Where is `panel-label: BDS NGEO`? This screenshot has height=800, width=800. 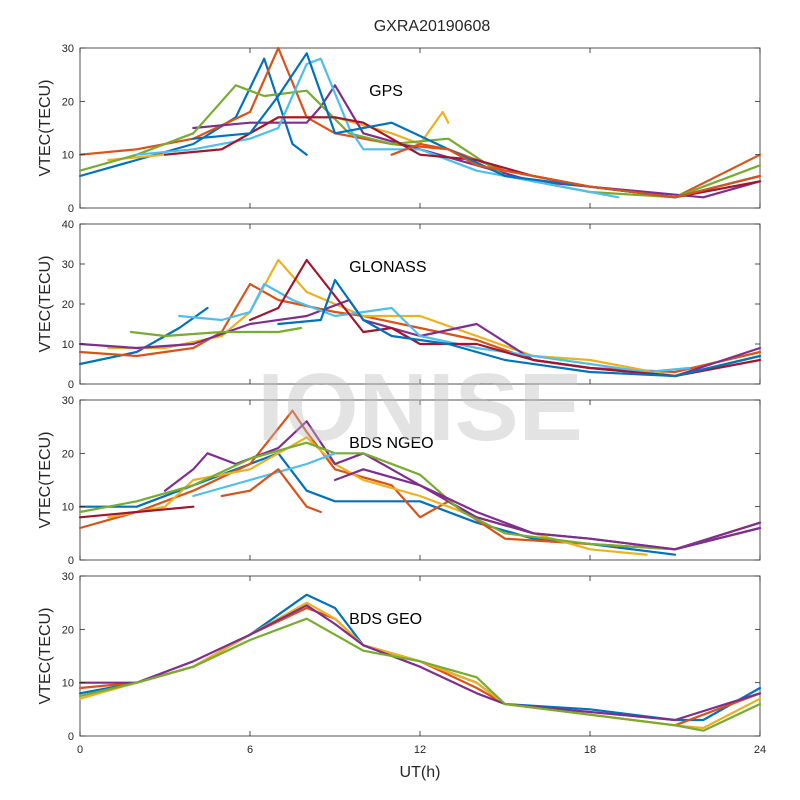 panel-label: BDS NGEO is located at coordinates (391, 443).